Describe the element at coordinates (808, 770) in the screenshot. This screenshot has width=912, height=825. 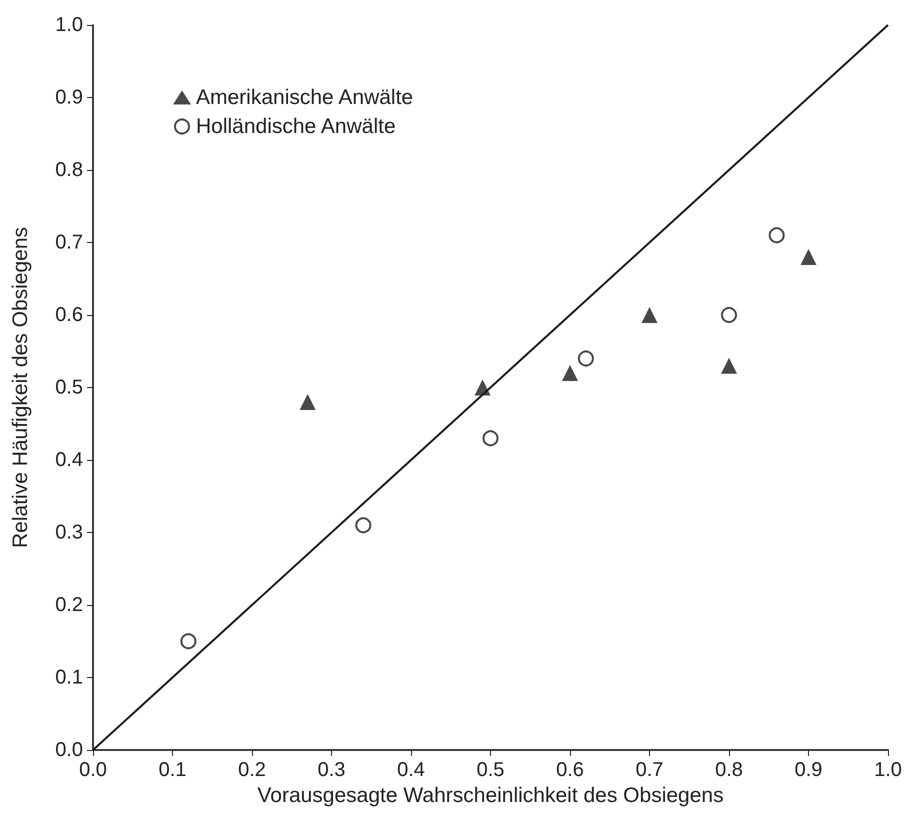
I see `x-tick-label: 0.9` at that location.